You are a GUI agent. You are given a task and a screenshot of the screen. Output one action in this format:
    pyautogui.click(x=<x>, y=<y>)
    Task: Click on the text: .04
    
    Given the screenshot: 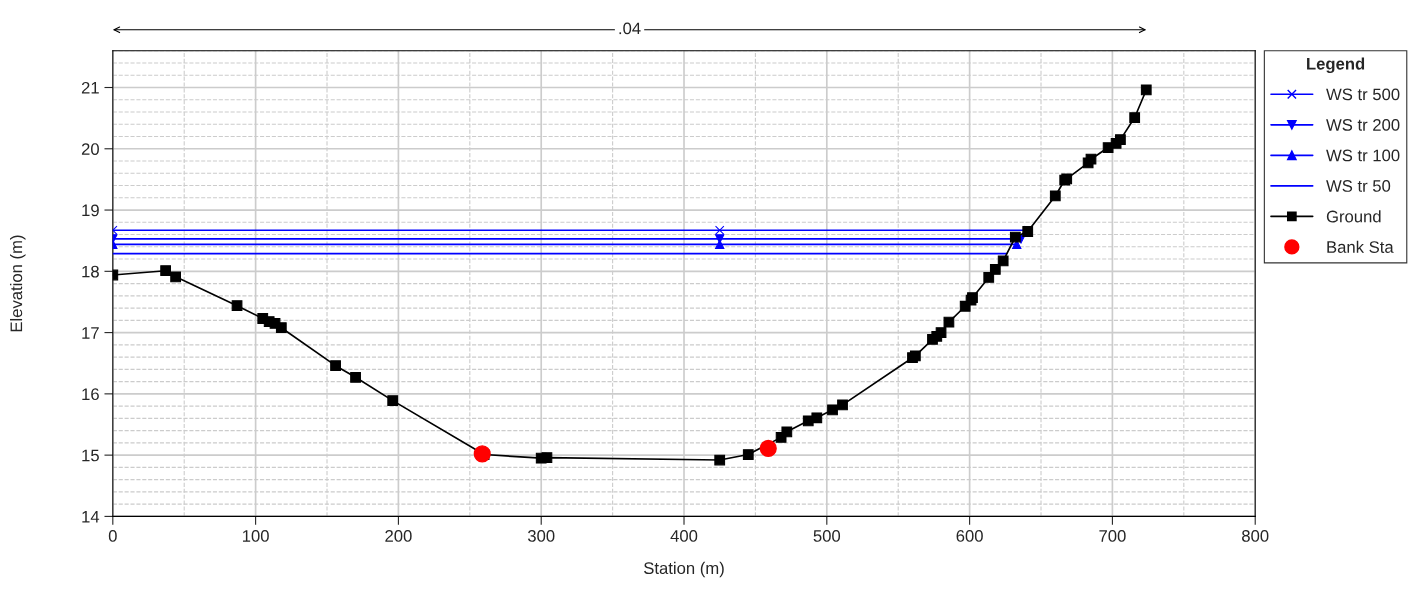 What is the action you would take?
    pyautogui.click(x=630, y=28)
    